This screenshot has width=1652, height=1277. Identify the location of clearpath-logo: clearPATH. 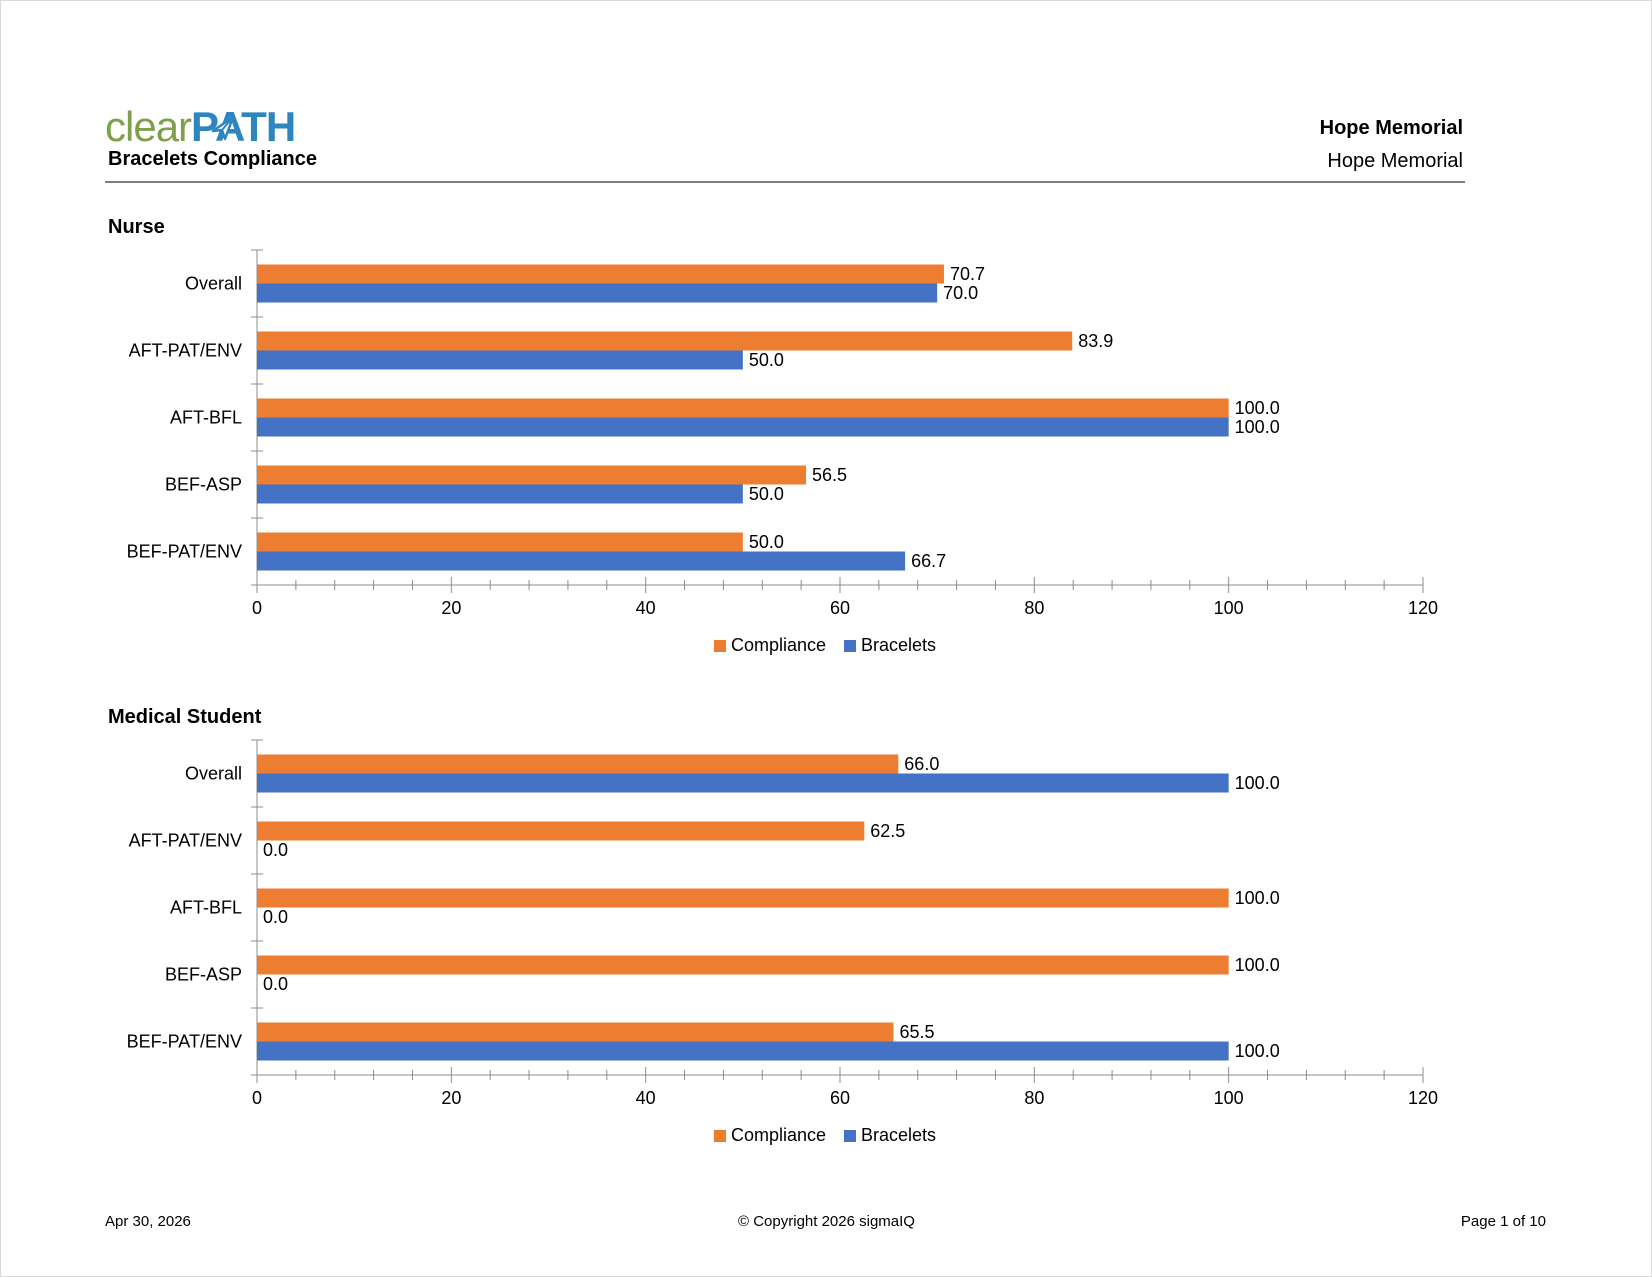
(200, 126).